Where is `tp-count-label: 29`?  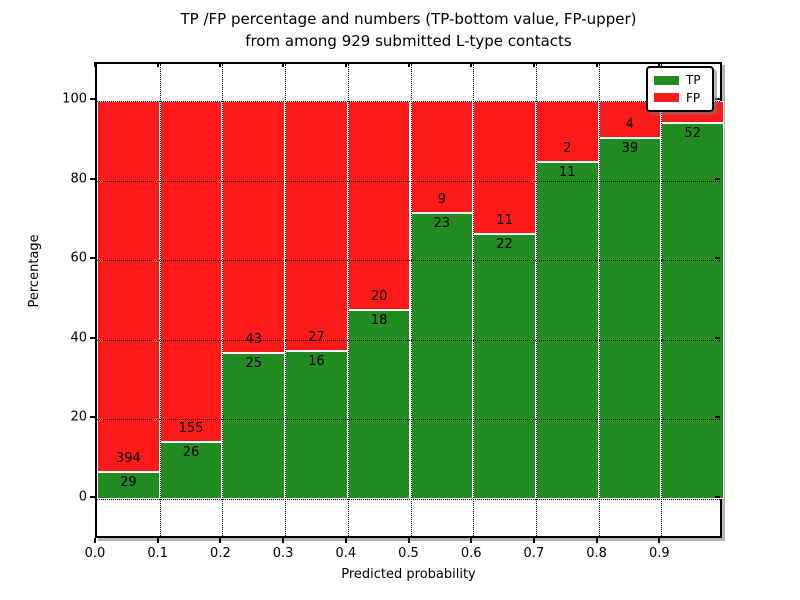 tp-count-label: 29 is located at coordinates (128, 482).